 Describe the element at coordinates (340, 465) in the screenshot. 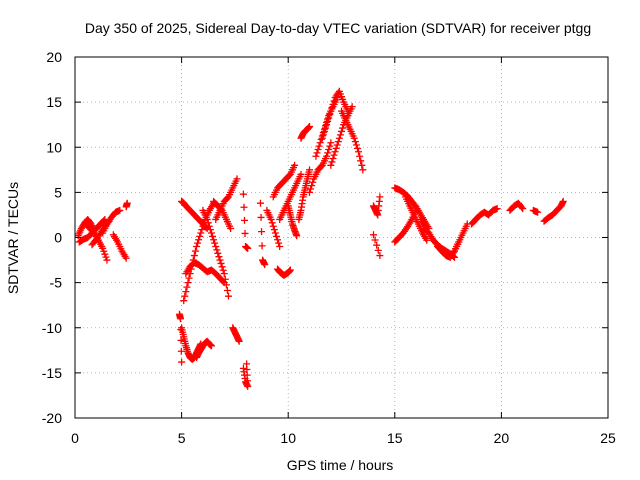

I see `x-axis-label: GPS time / hours` at that location.